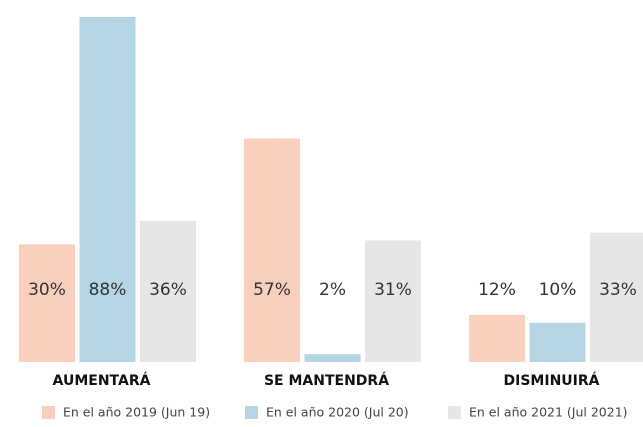  Describe the element at coordinates (558, 290) in the screenshot. I see `value-label: 10%` at that location.